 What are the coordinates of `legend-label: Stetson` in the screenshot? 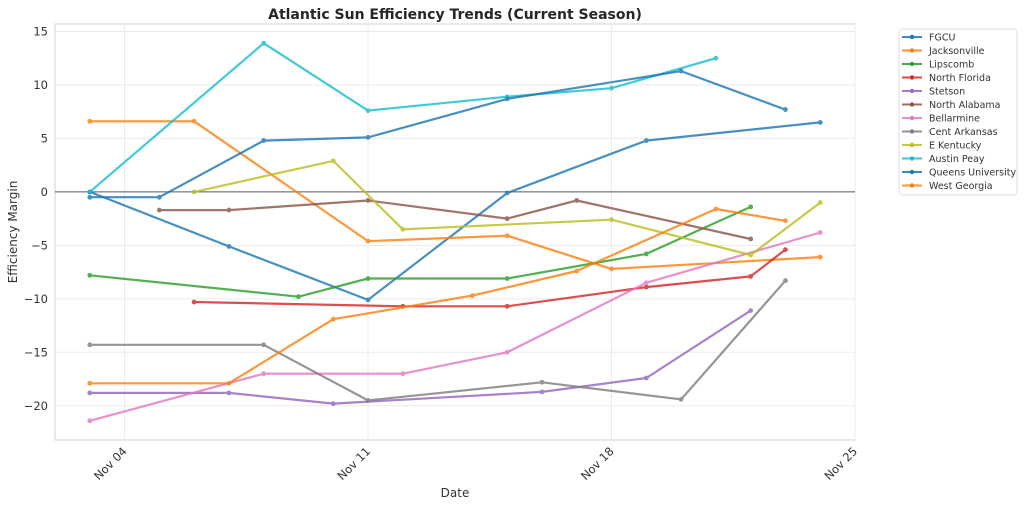 It's located at (947, 92).